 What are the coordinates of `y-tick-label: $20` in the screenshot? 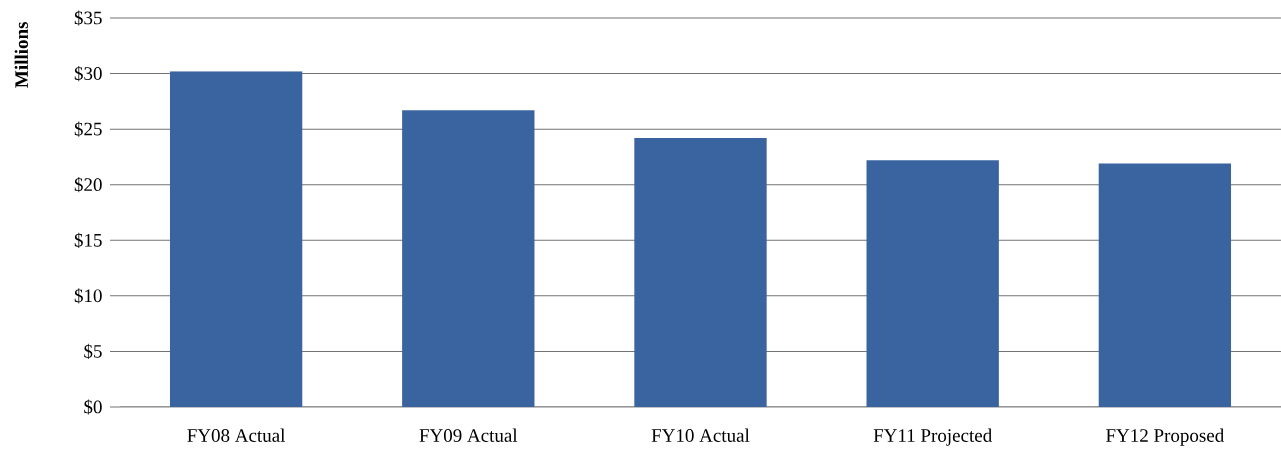 It's located at (88, 185).